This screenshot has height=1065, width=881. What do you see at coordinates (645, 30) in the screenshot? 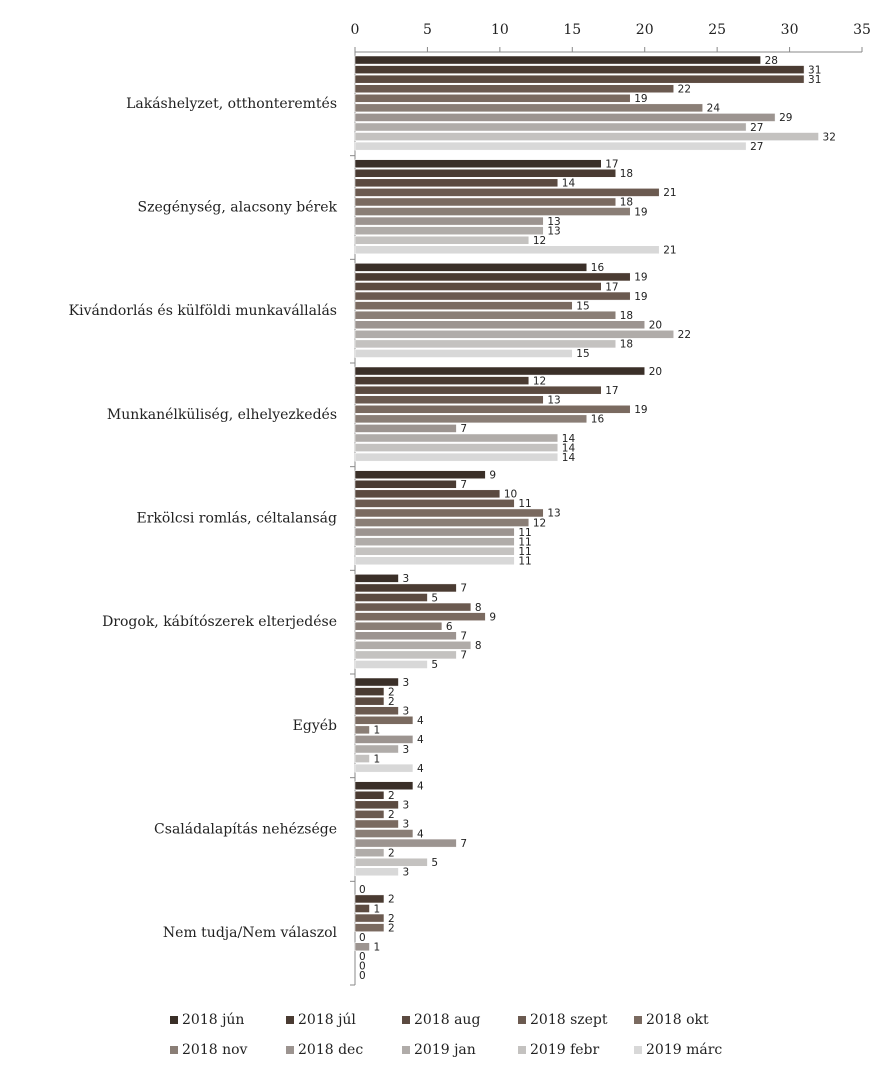
I see `x-tick-label: 20` at bounding box center [645, 30].